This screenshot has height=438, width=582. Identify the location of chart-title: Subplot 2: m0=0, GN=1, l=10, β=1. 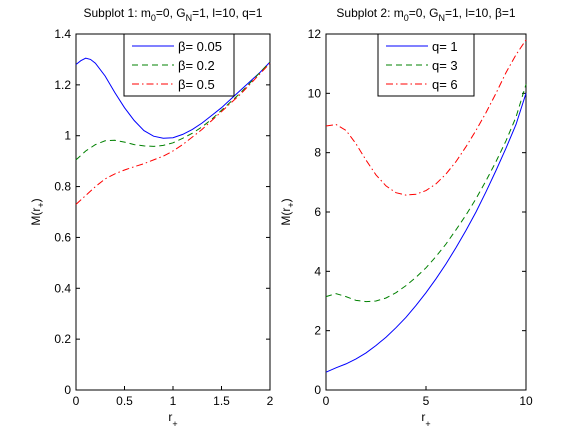
(426, 14).